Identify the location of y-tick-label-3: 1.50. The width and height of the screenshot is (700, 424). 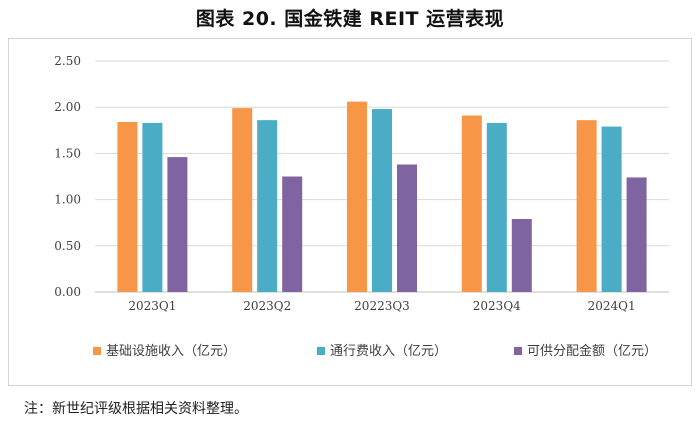
(67, 153).